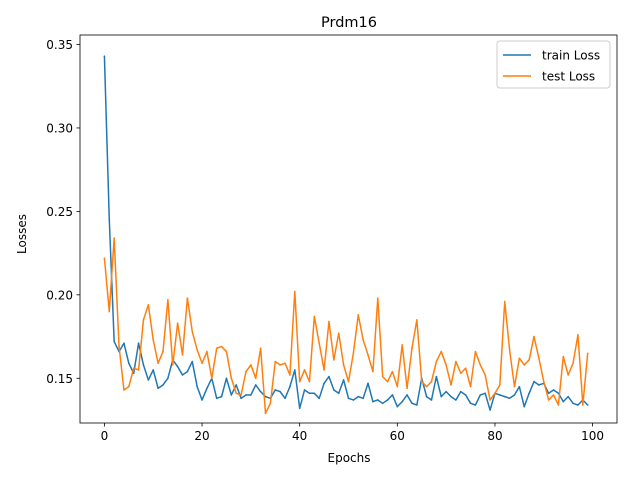 The image size is (640, 484). What do you see at coordinates (105, 436) in the screenshot?
I see `x-tick-label: 0` at bounding box center [105, 436].